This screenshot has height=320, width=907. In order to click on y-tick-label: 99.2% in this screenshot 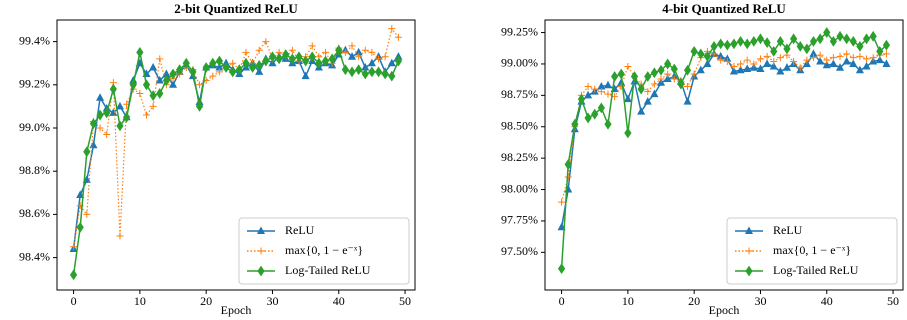, I will do `click(34, 84)`.